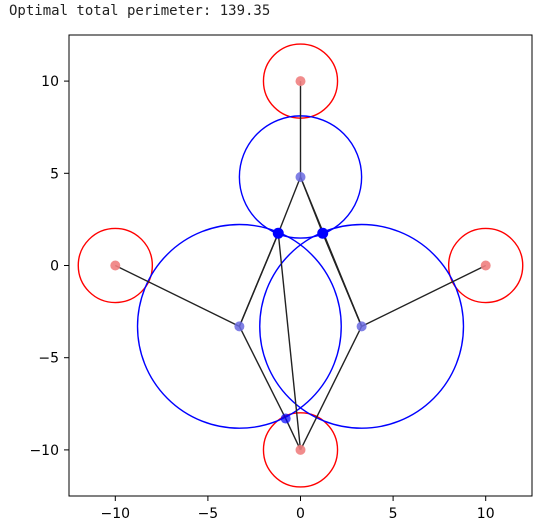  I want to click on x-tick-label-2: 0, so click(300, 514).